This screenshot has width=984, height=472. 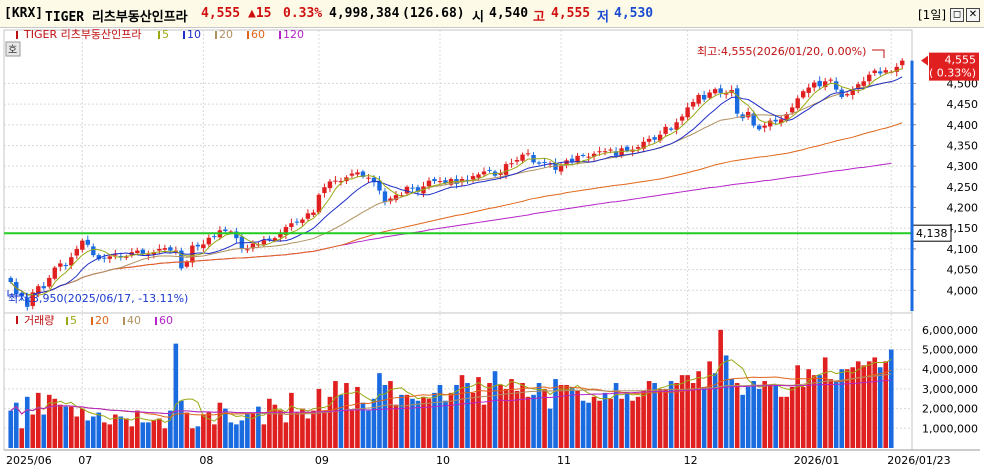 I want to click on price-legend-marker, so click(x=17, y=35).